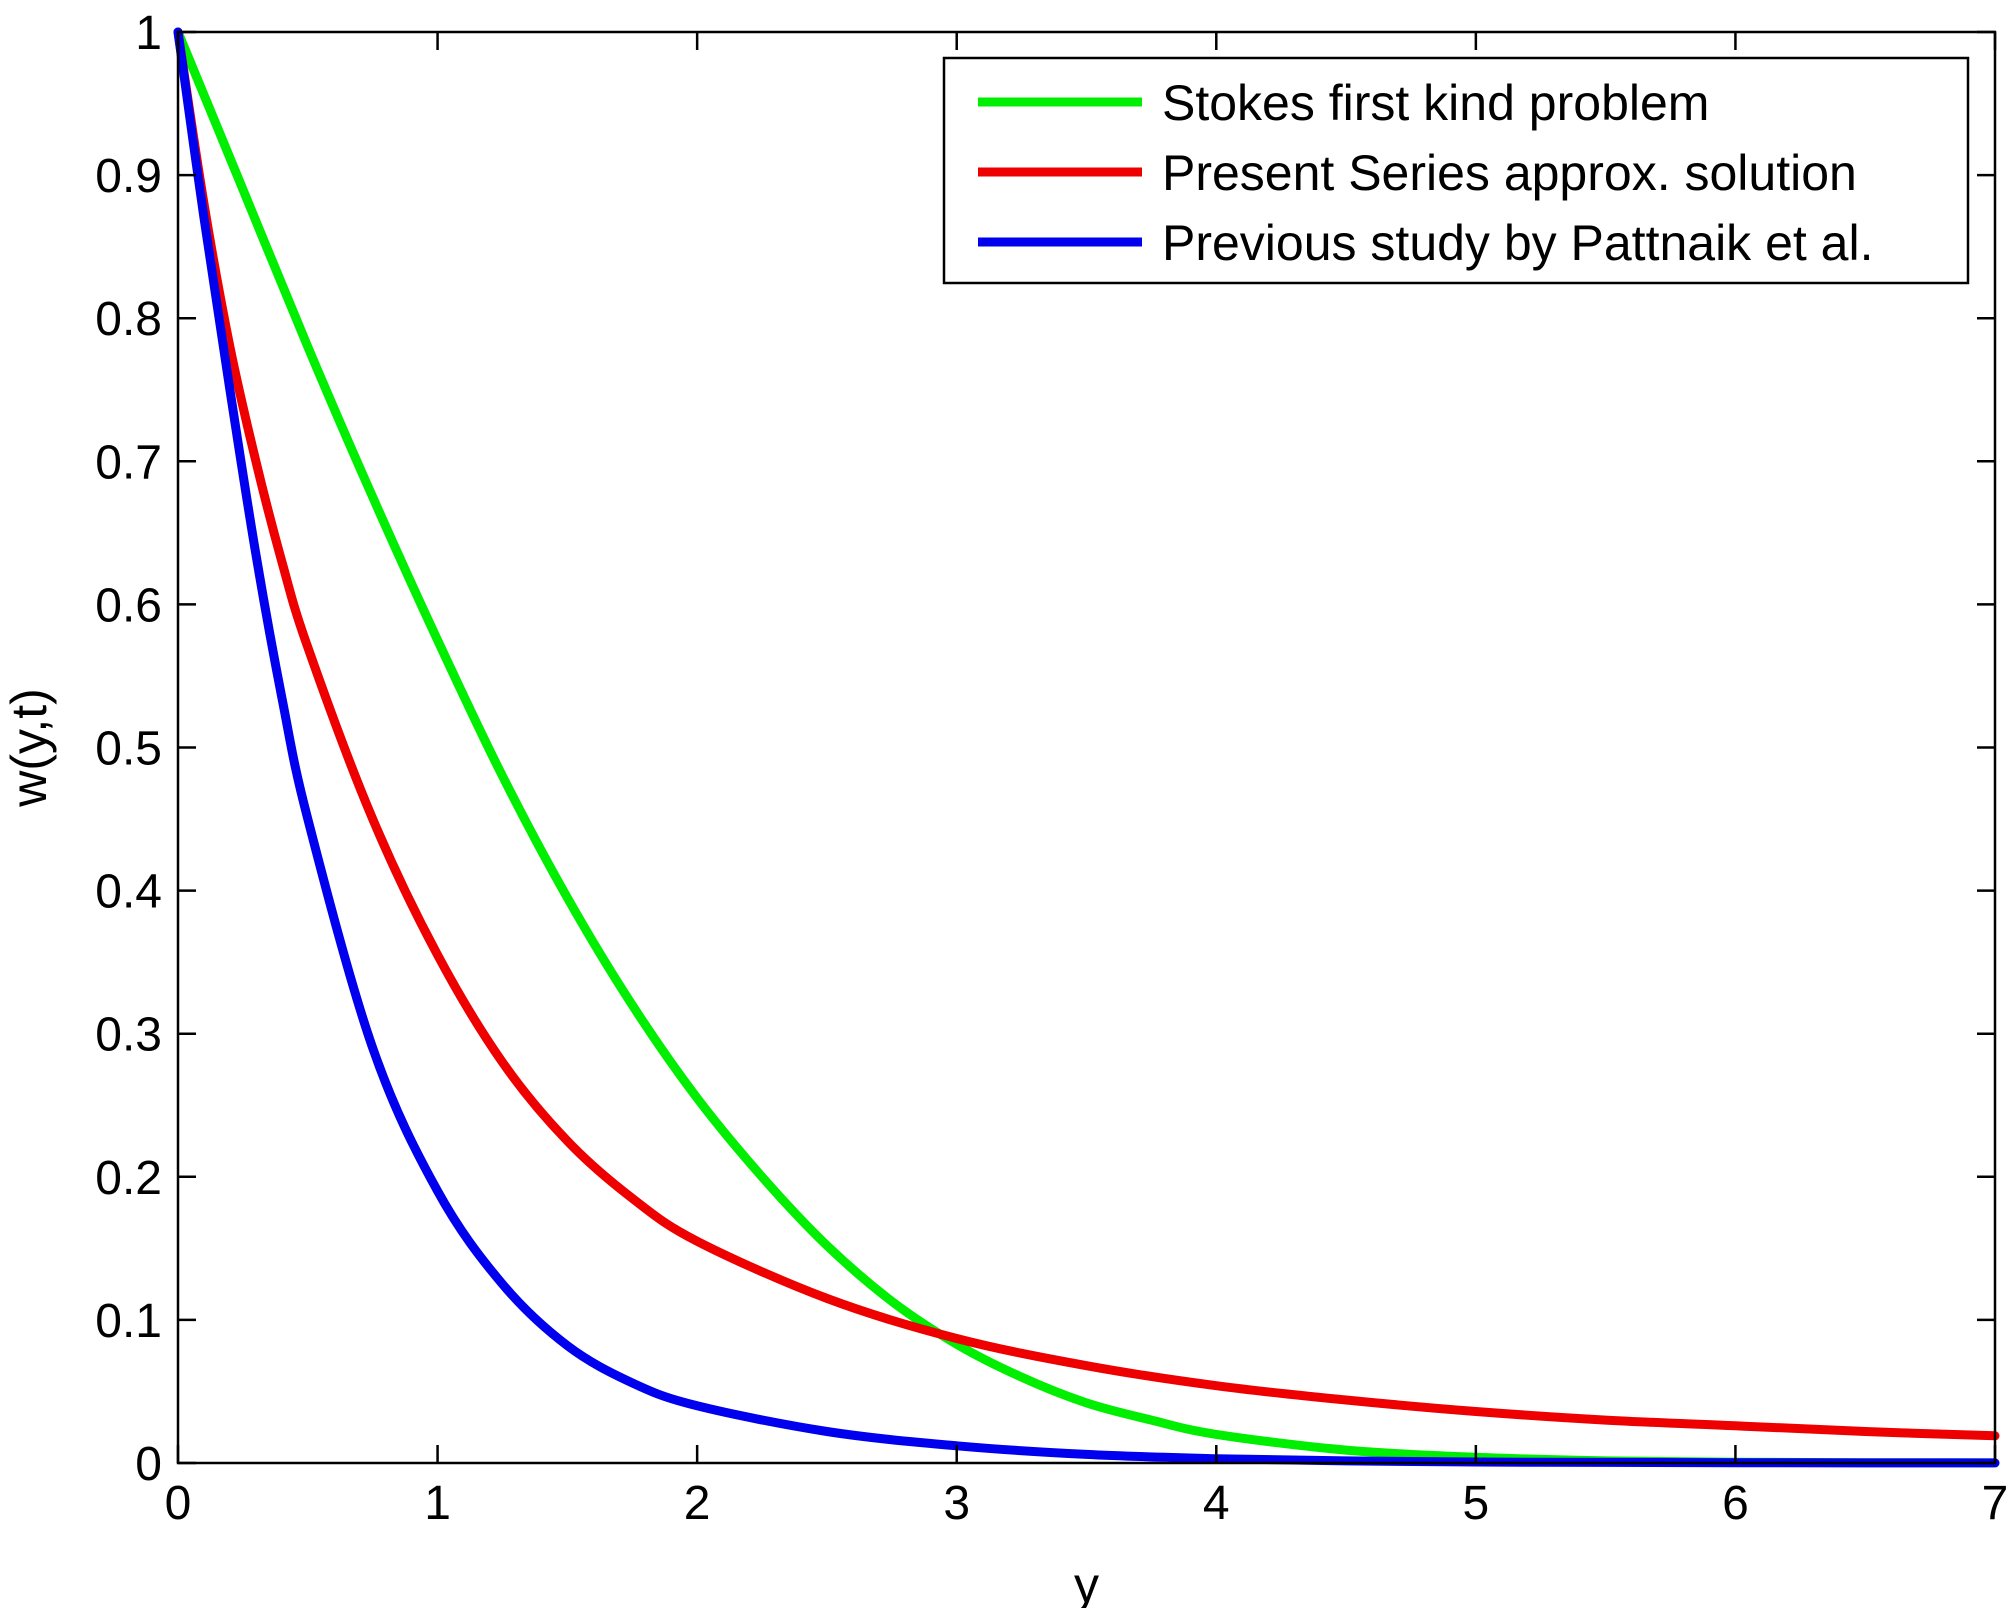 The width and height of the screenshot is (2008, 1613). Describe the element at coordinates (437, 1503) in the screenshot. I see `x-tick-label-1: 1` at that location.